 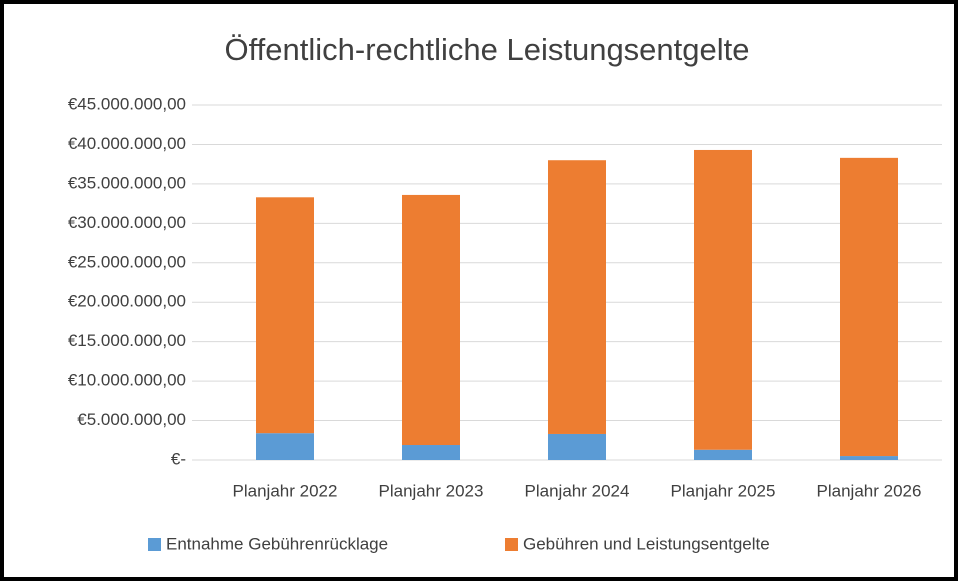 What do you see at coordinates (127, 261) in the screenshot?
I see `y-tick-label: €25.000.000,00` at bounding box center [127, 261].